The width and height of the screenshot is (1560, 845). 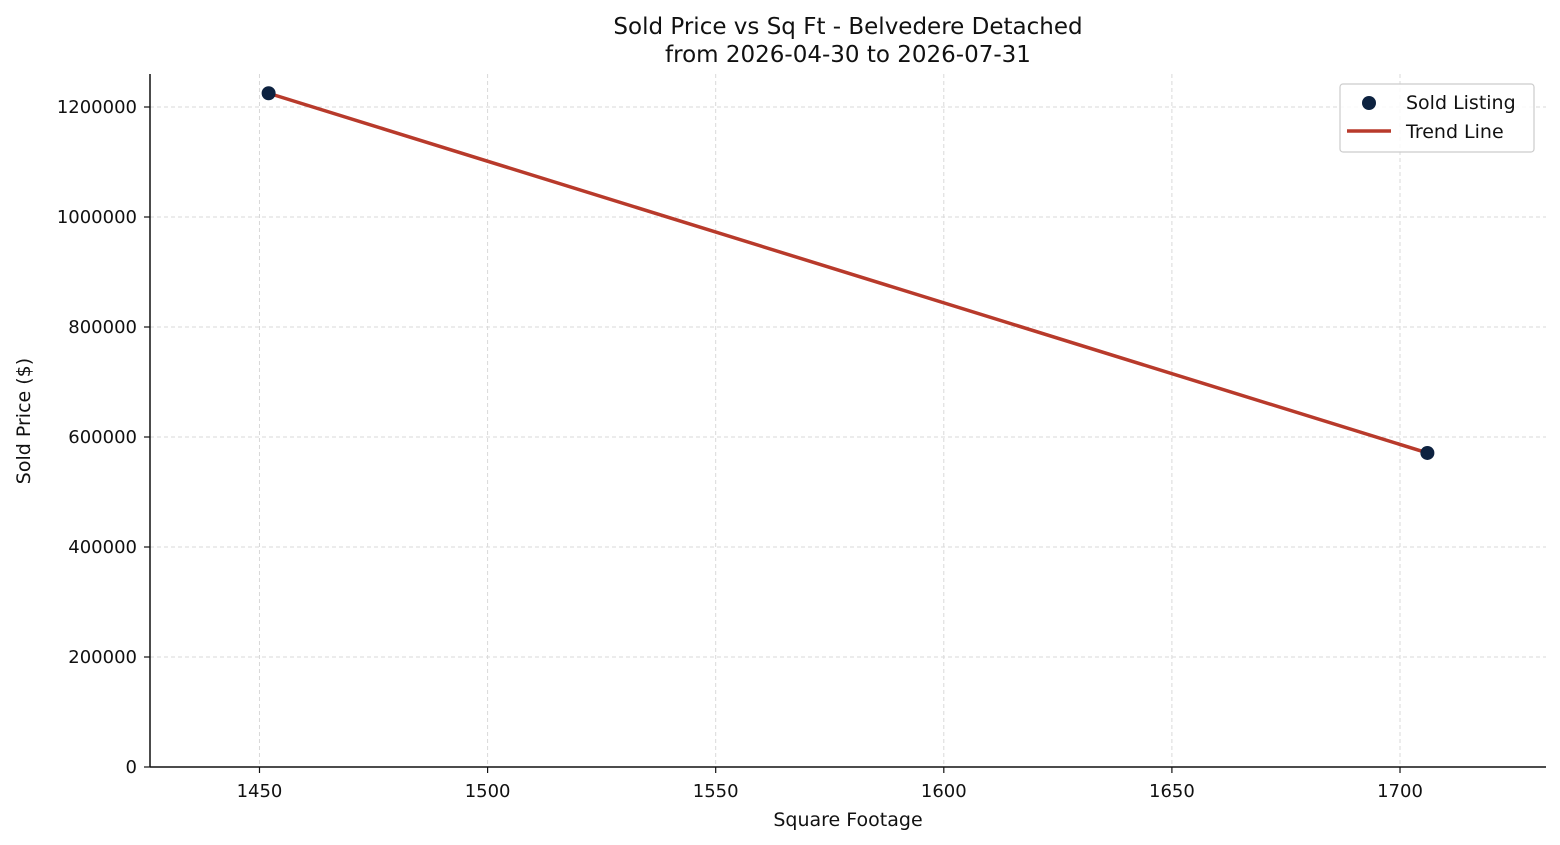 I want to click on chart-subtitle: from 2026-04-30 to 2026-07-31, so click(x=848, y=55).